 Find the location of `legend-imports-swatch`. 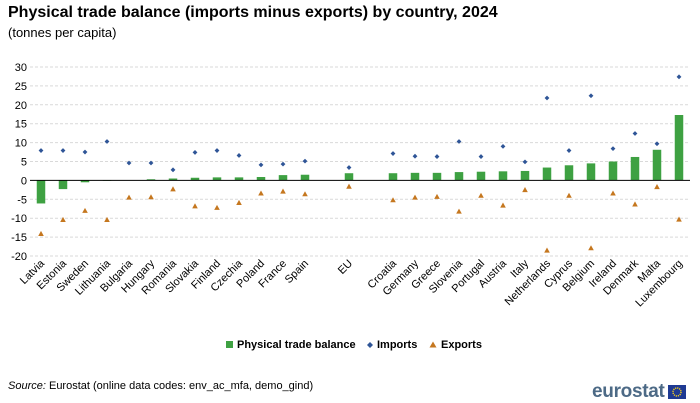

legend-imports-swatch is located at coordinates (370, 345).